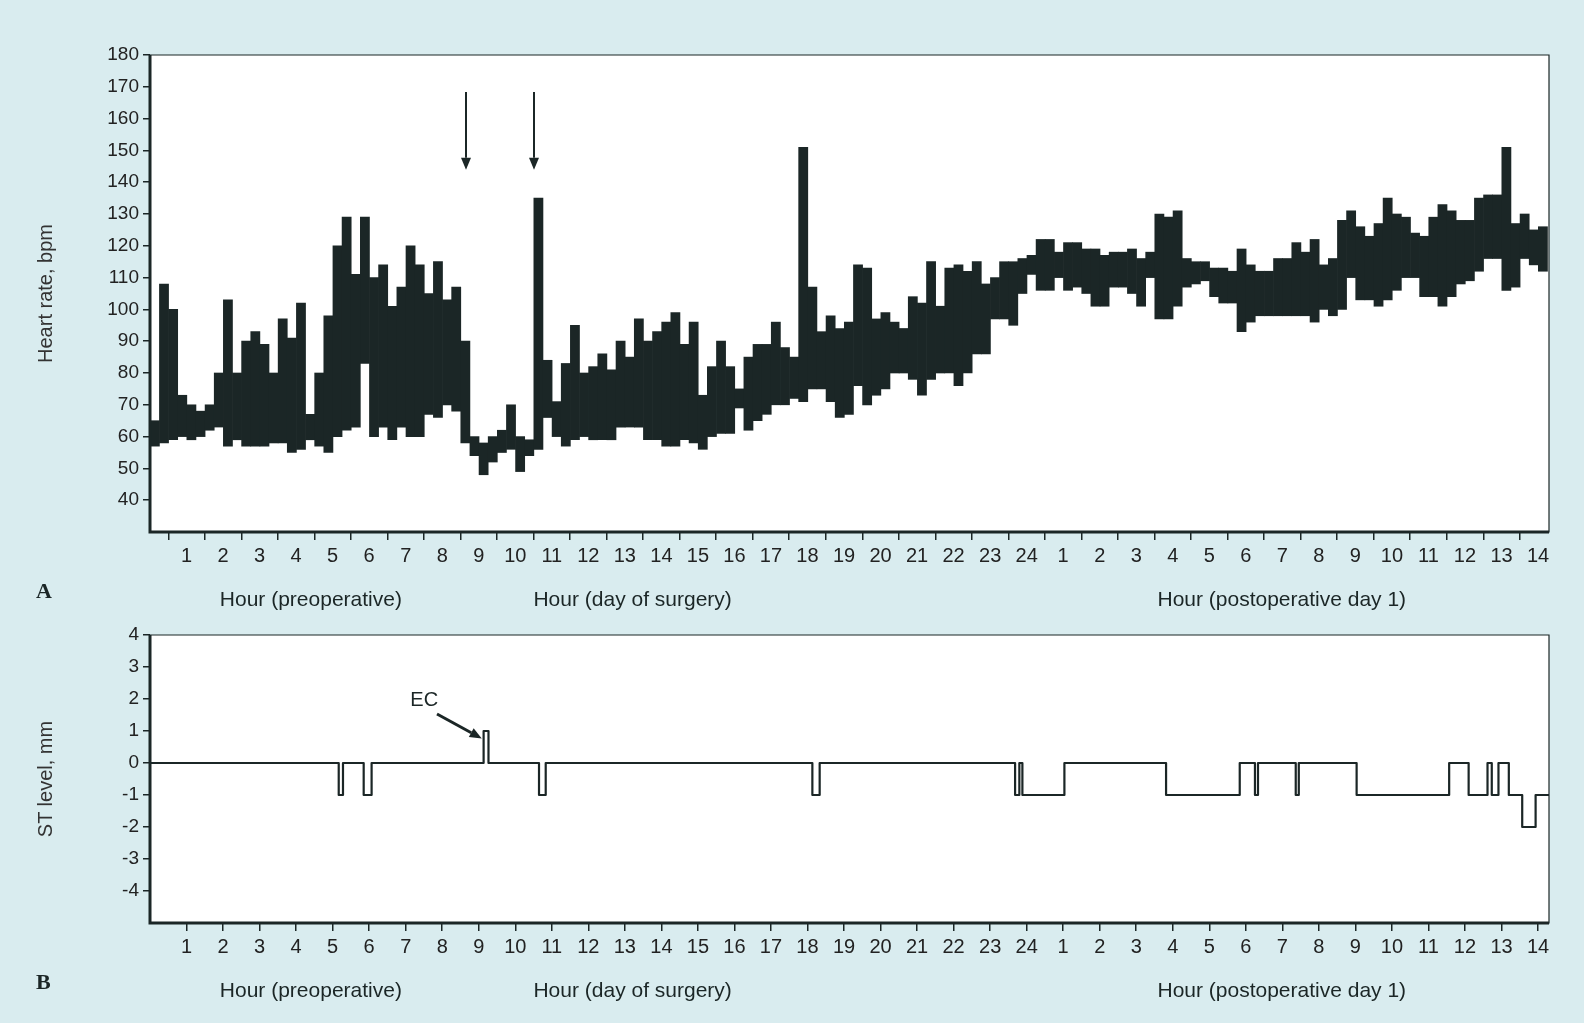  Describe the element at coordinates (43, 981) in the screenshot. I see `text: B` at that location.